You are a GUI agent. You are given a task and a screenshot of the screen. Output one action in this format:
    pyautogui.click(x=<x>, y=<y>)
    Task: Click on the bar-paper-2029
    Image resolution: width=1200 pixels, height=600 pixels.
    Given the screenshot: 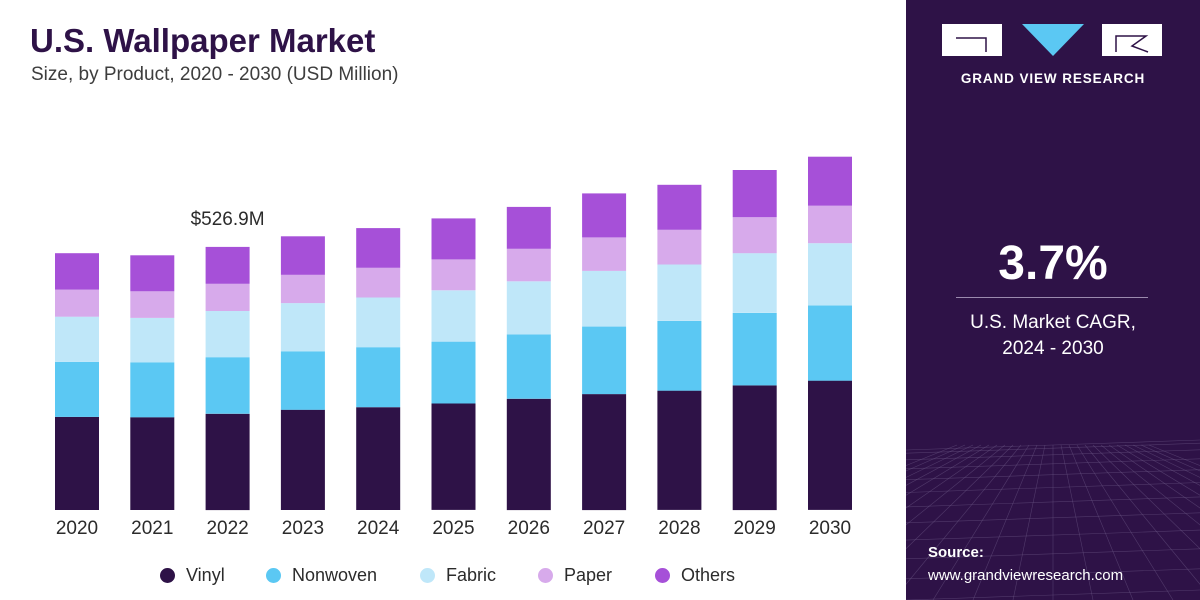 What is the action you would take?
    pyautogui.click(x=754, y=235)
    